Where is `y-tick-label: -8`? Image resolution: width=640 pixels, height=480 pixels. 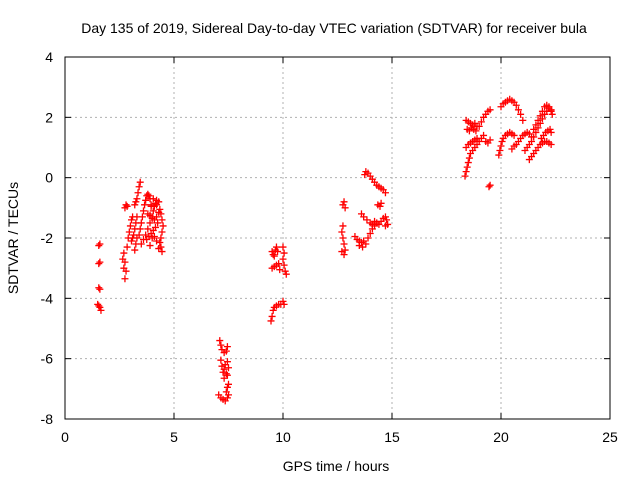
y-tick-label: -8 is located at coordinates (47, 419).